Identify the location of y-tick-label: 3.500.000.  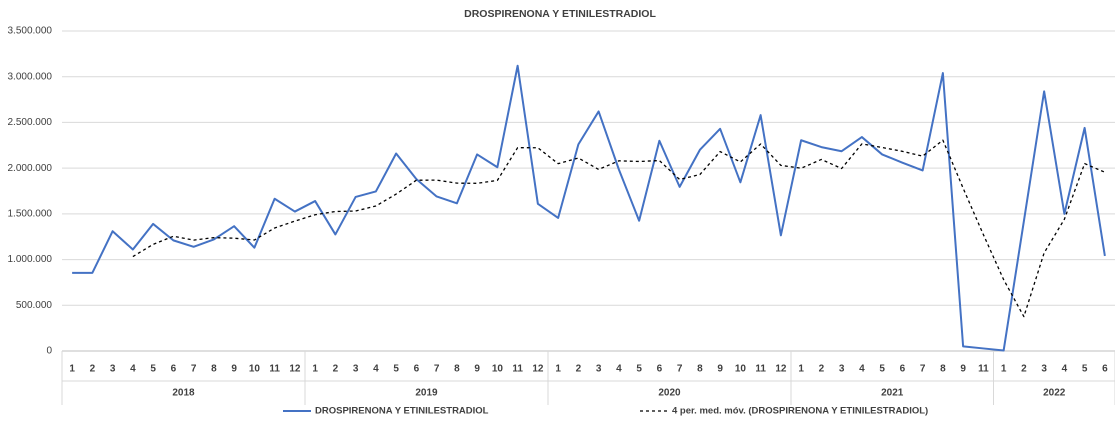
(30, 31).